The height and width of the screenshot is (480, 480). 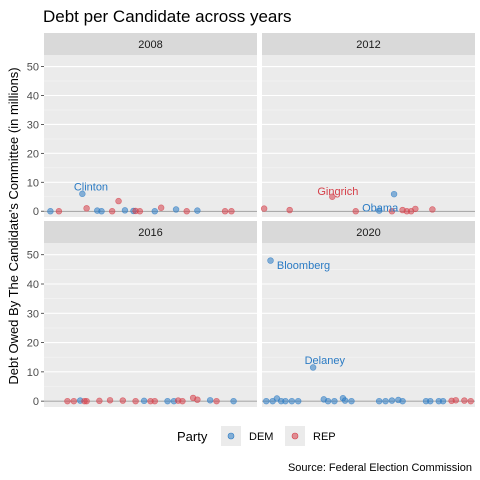 I want to click on annotation-gingrich: Gingrich, so click(x=337, y=192).